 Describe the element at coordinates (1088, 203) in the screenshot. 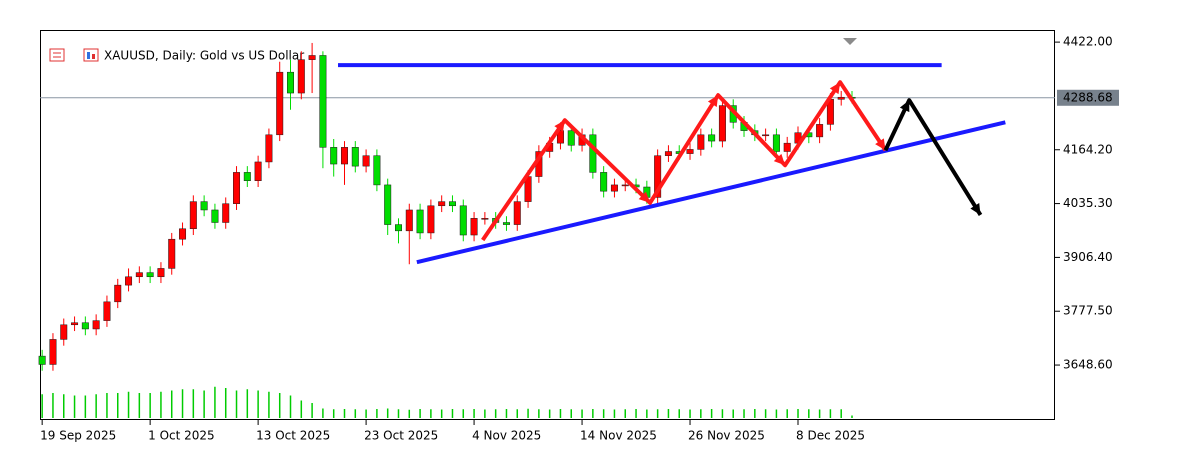

I see `y-tick-label: 4035.30` at that location.